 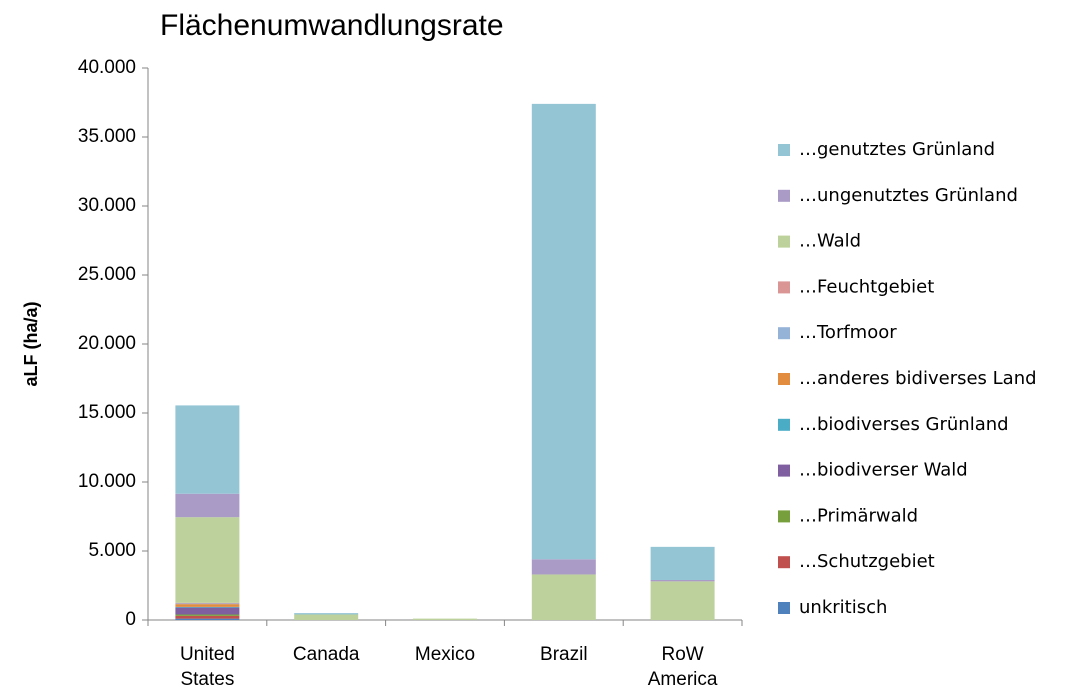 I want to click on y-tick-label: 25.000, so click(x=107, y=274).